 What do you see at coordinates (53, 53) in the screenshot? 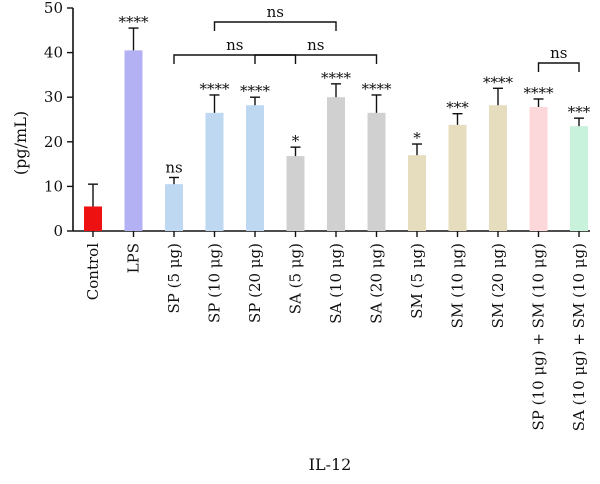
I see `y-tick-label: 40` at bounding box center [53, 53].